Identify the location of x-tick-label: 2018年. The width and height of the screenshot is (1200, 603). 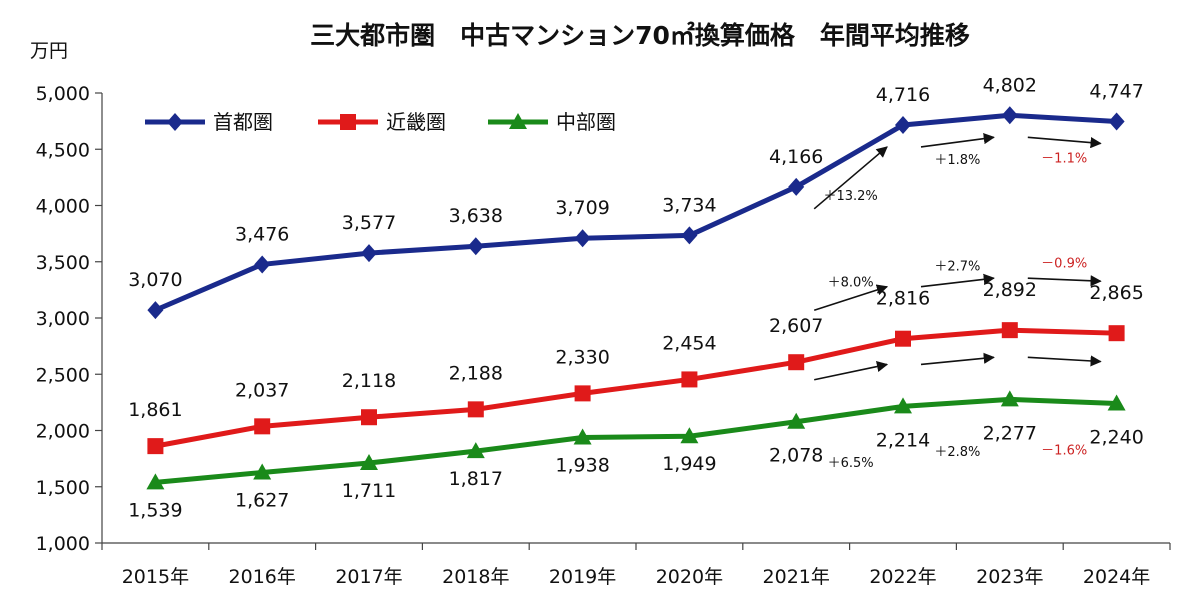
(475, 577).